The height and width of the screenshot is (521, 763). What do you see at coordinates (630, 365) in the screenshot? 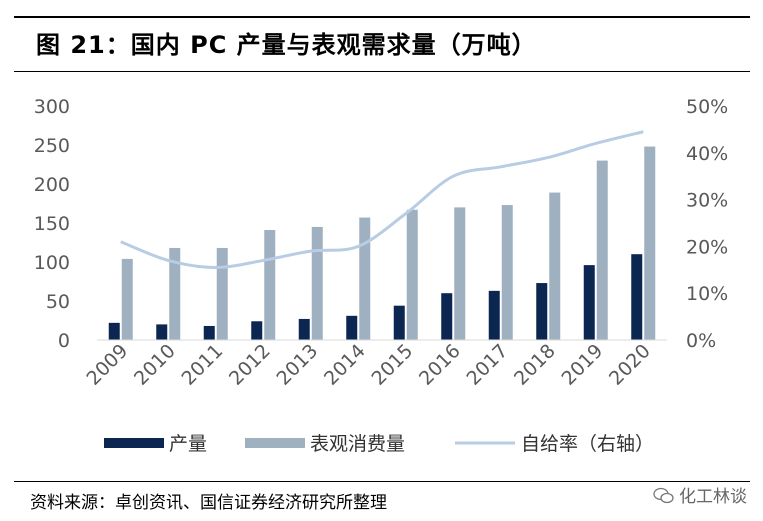
I see `x-tick-label: 2020` at bounding box center [630, 365].